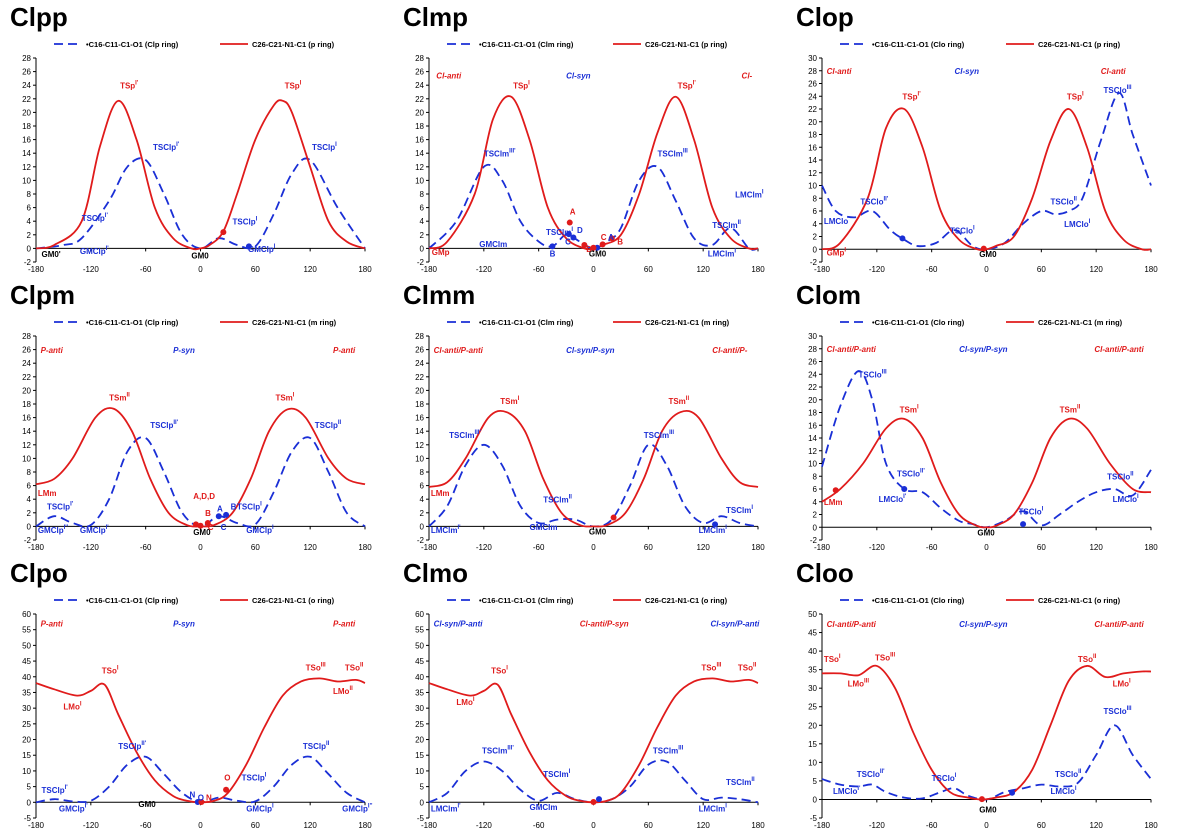 Image resolution: width=1180 pixels, height=833 pixels. Describe the element at coordinates (1087, 659) in the screenshot. I see `annotation-label: TSoII` at that location.